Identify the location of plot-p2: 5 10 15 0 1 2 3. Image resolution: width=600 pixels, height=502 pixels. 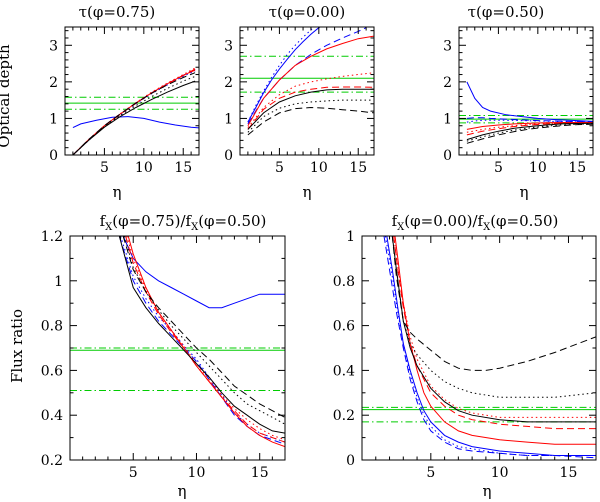
(299, 101).